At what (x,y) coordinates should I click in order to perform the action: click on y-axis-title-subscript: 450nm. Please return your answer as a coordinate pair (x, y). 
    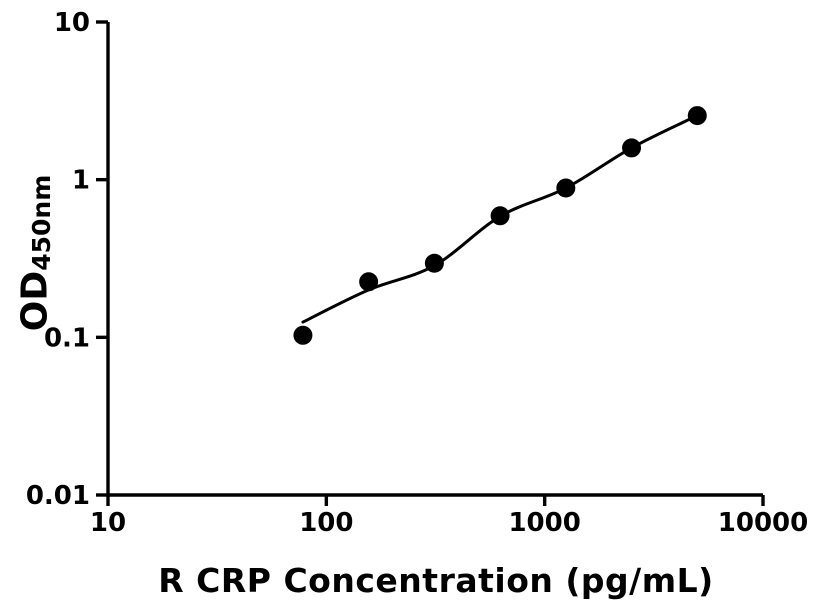
    Looking at the image, I should click on (41, 222).